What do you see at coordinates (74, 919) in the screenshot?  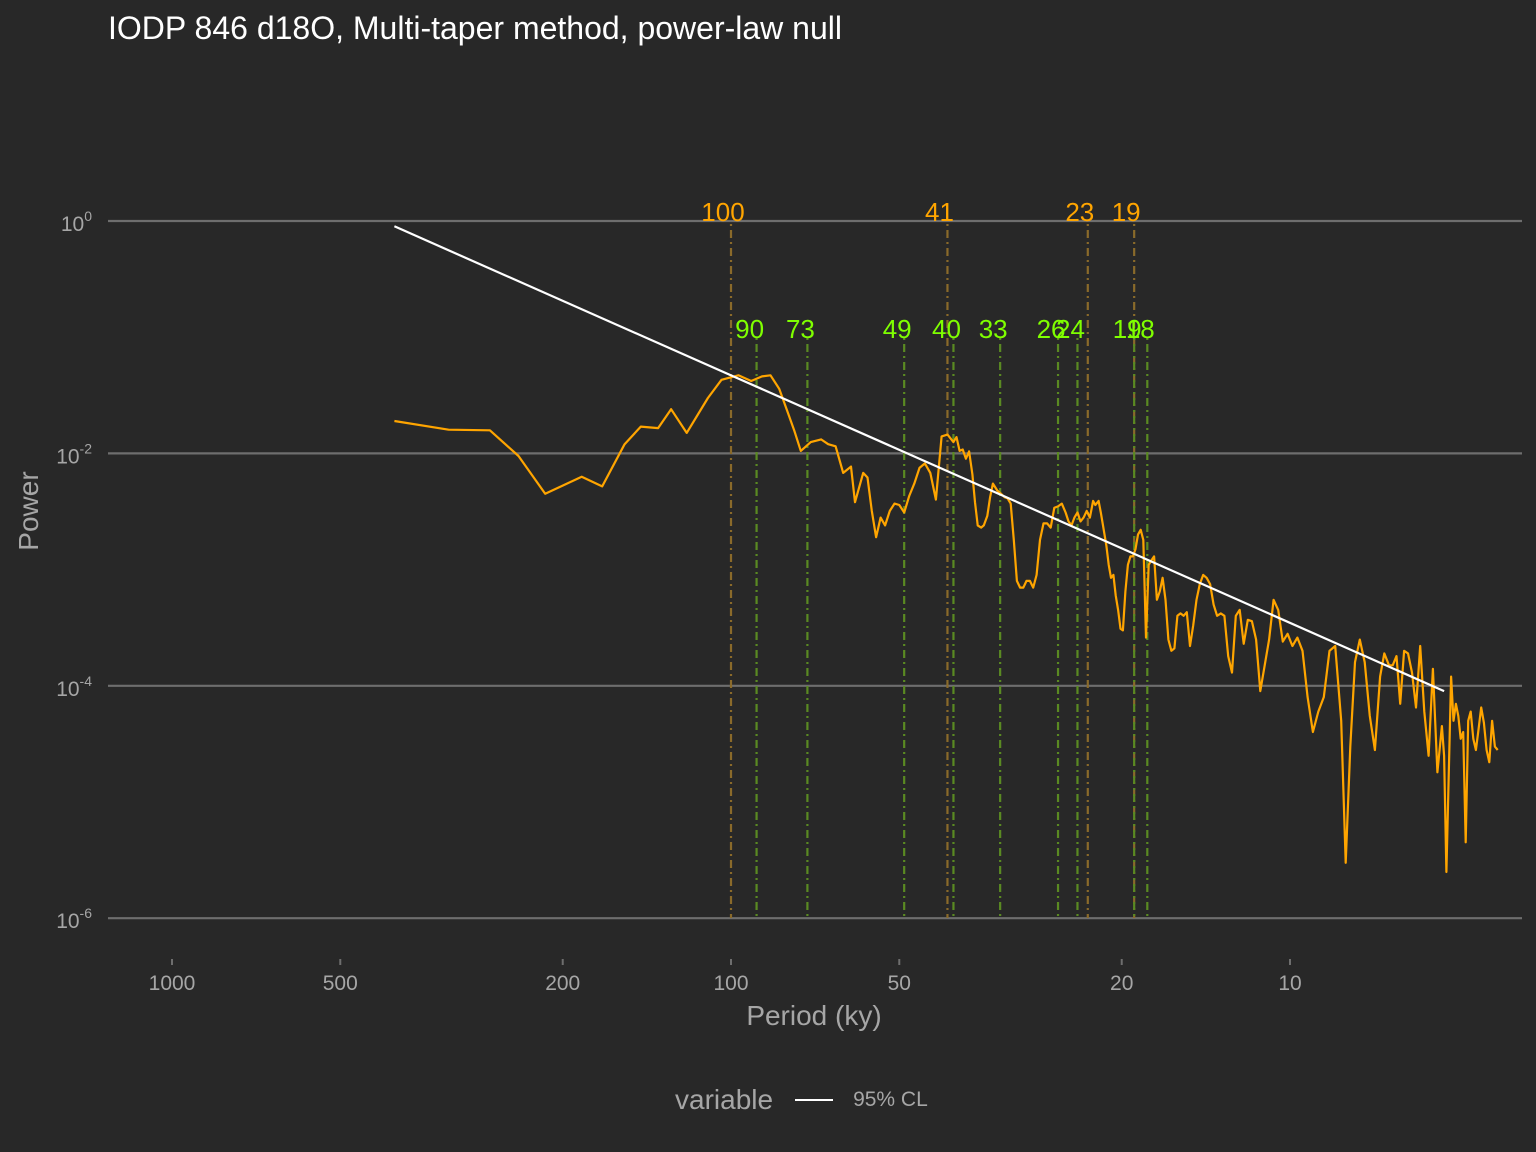 I see `y-tick-label: 10⁻⁶` at bounding box center [74, 919].